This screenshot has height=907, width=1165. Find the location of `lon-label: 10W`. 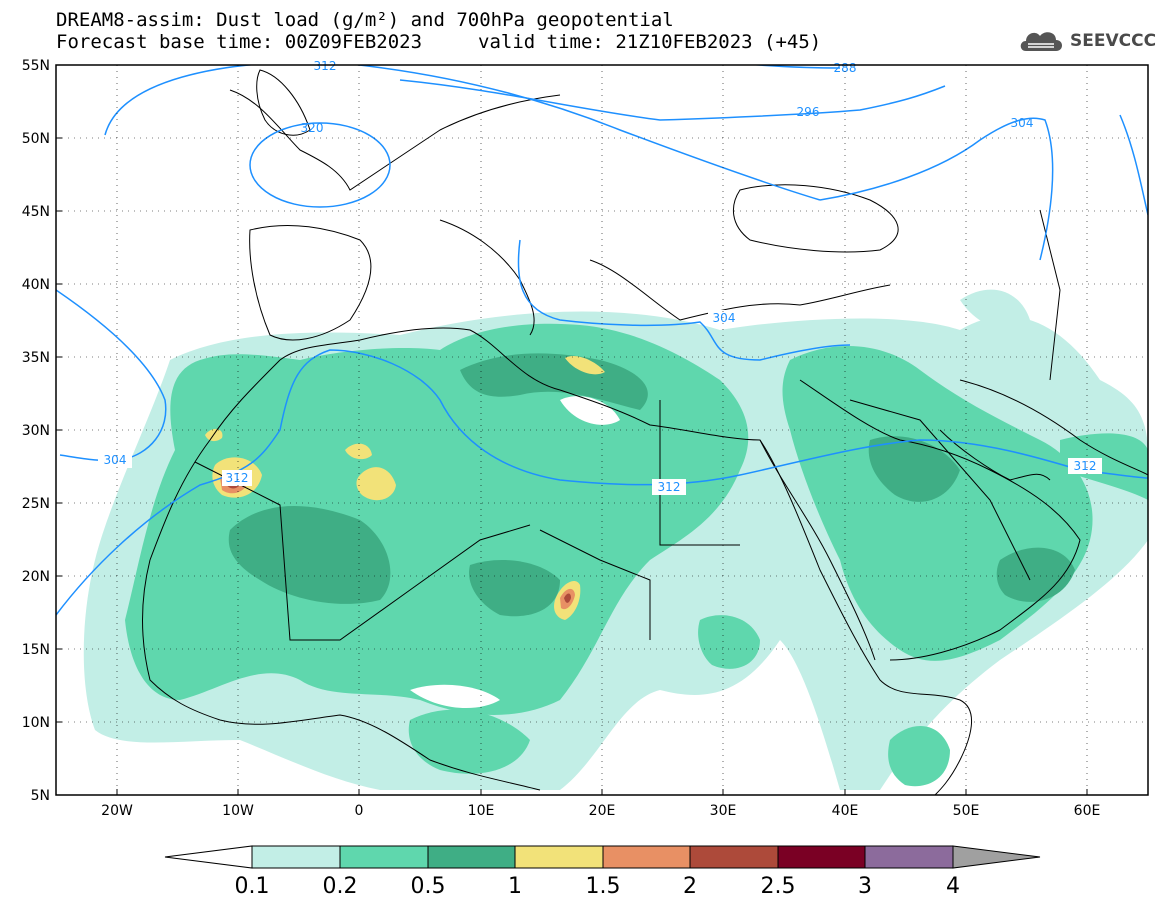

lon-label: 10W is located at coordinates (238, 811).